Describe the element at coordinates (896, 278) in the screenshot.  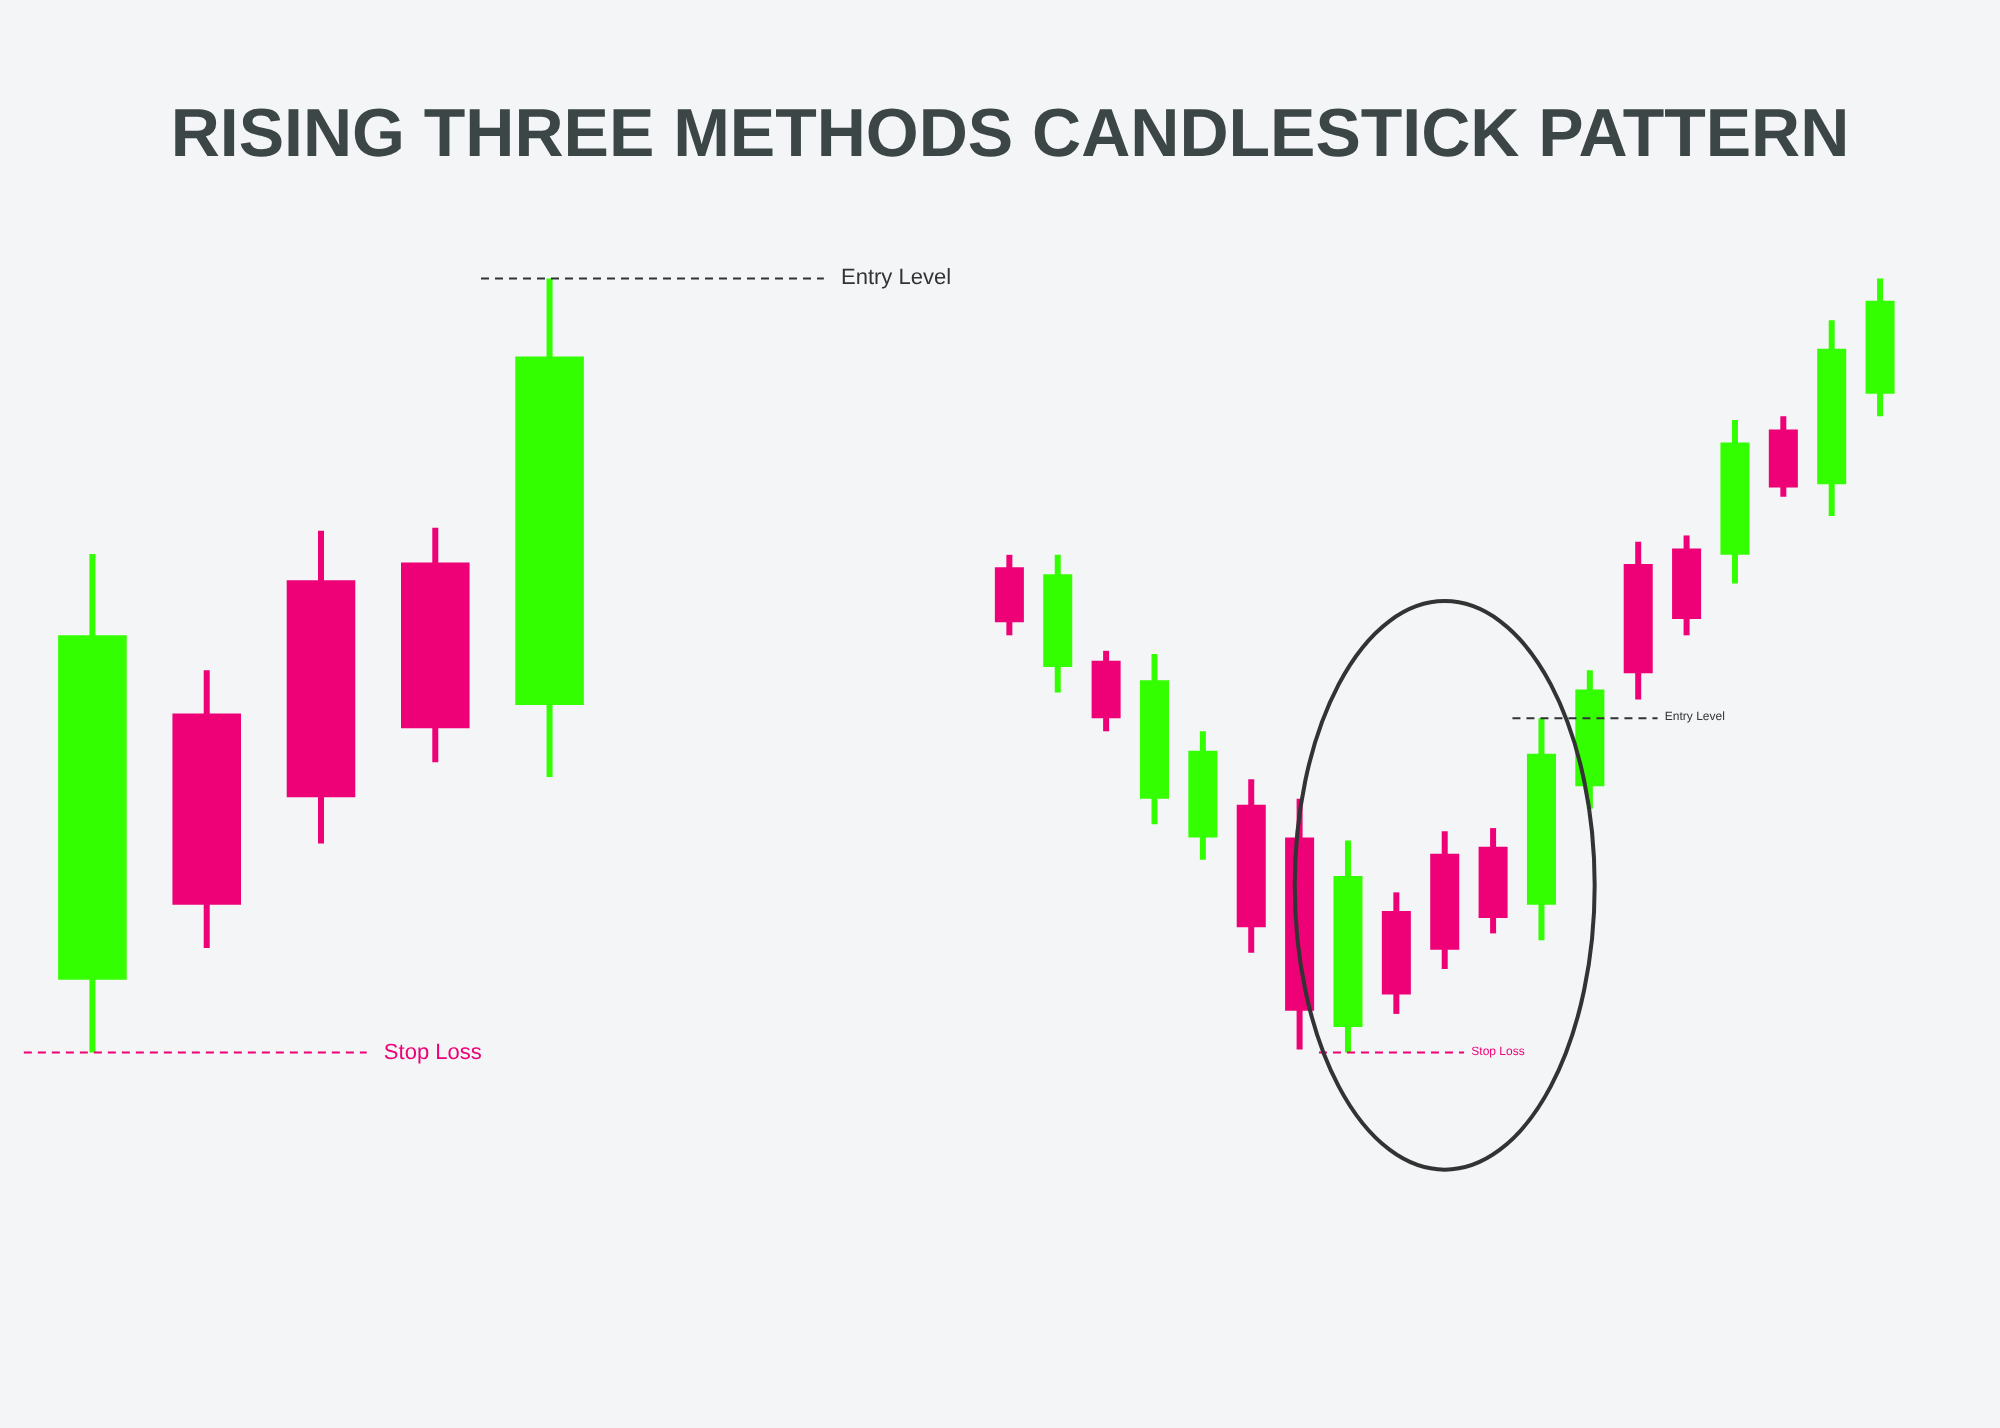
I see `ref-line-label: Entry Level` at that location.